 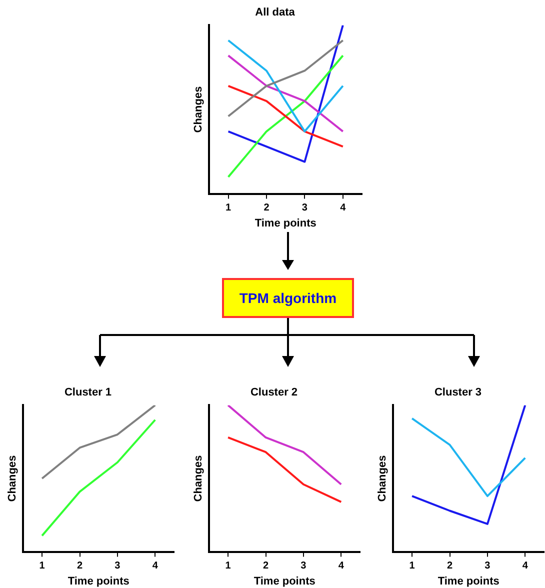 I want to click on chart-title: Cluster 1, so click(x=88, y=392).